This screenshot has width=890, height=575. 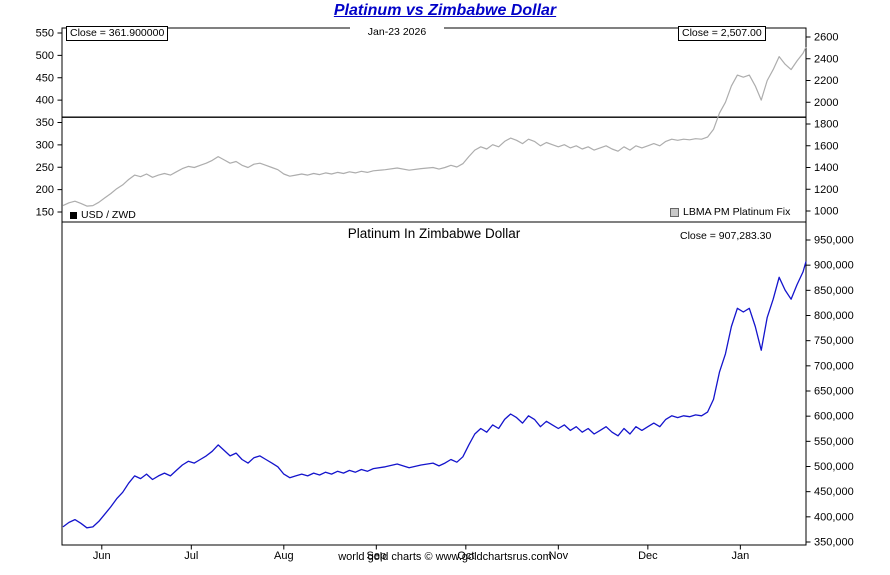 I want to click on bottom-right-axis-tick-label: 700,000, so click(x=834, y=366).